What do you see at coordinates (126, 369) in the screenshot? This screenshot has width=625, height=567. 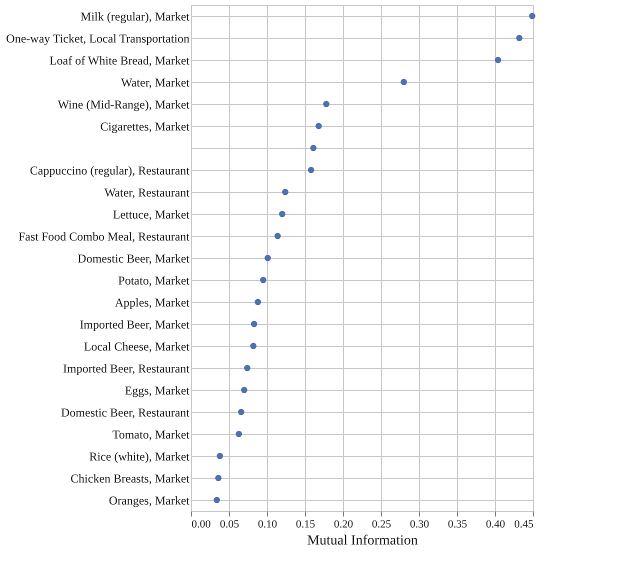 I see `y-tick-label: Imported Beer, Restaurant` at bounding box center [126, 369].